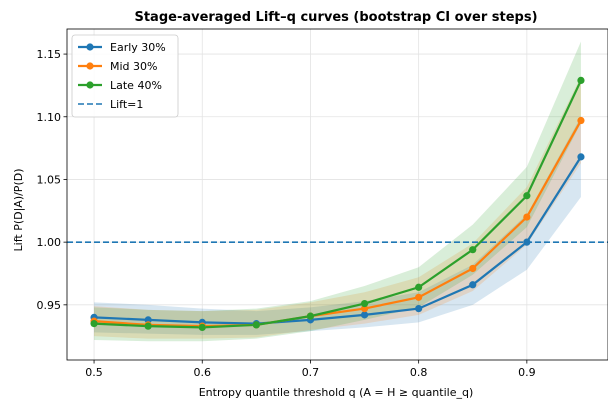 This screenshot has width=608, height=400. What do you see at coordinates (49, 305) in the screenshot?
I see `y-tick-label: 0.95` at bounding box center [49, 305].